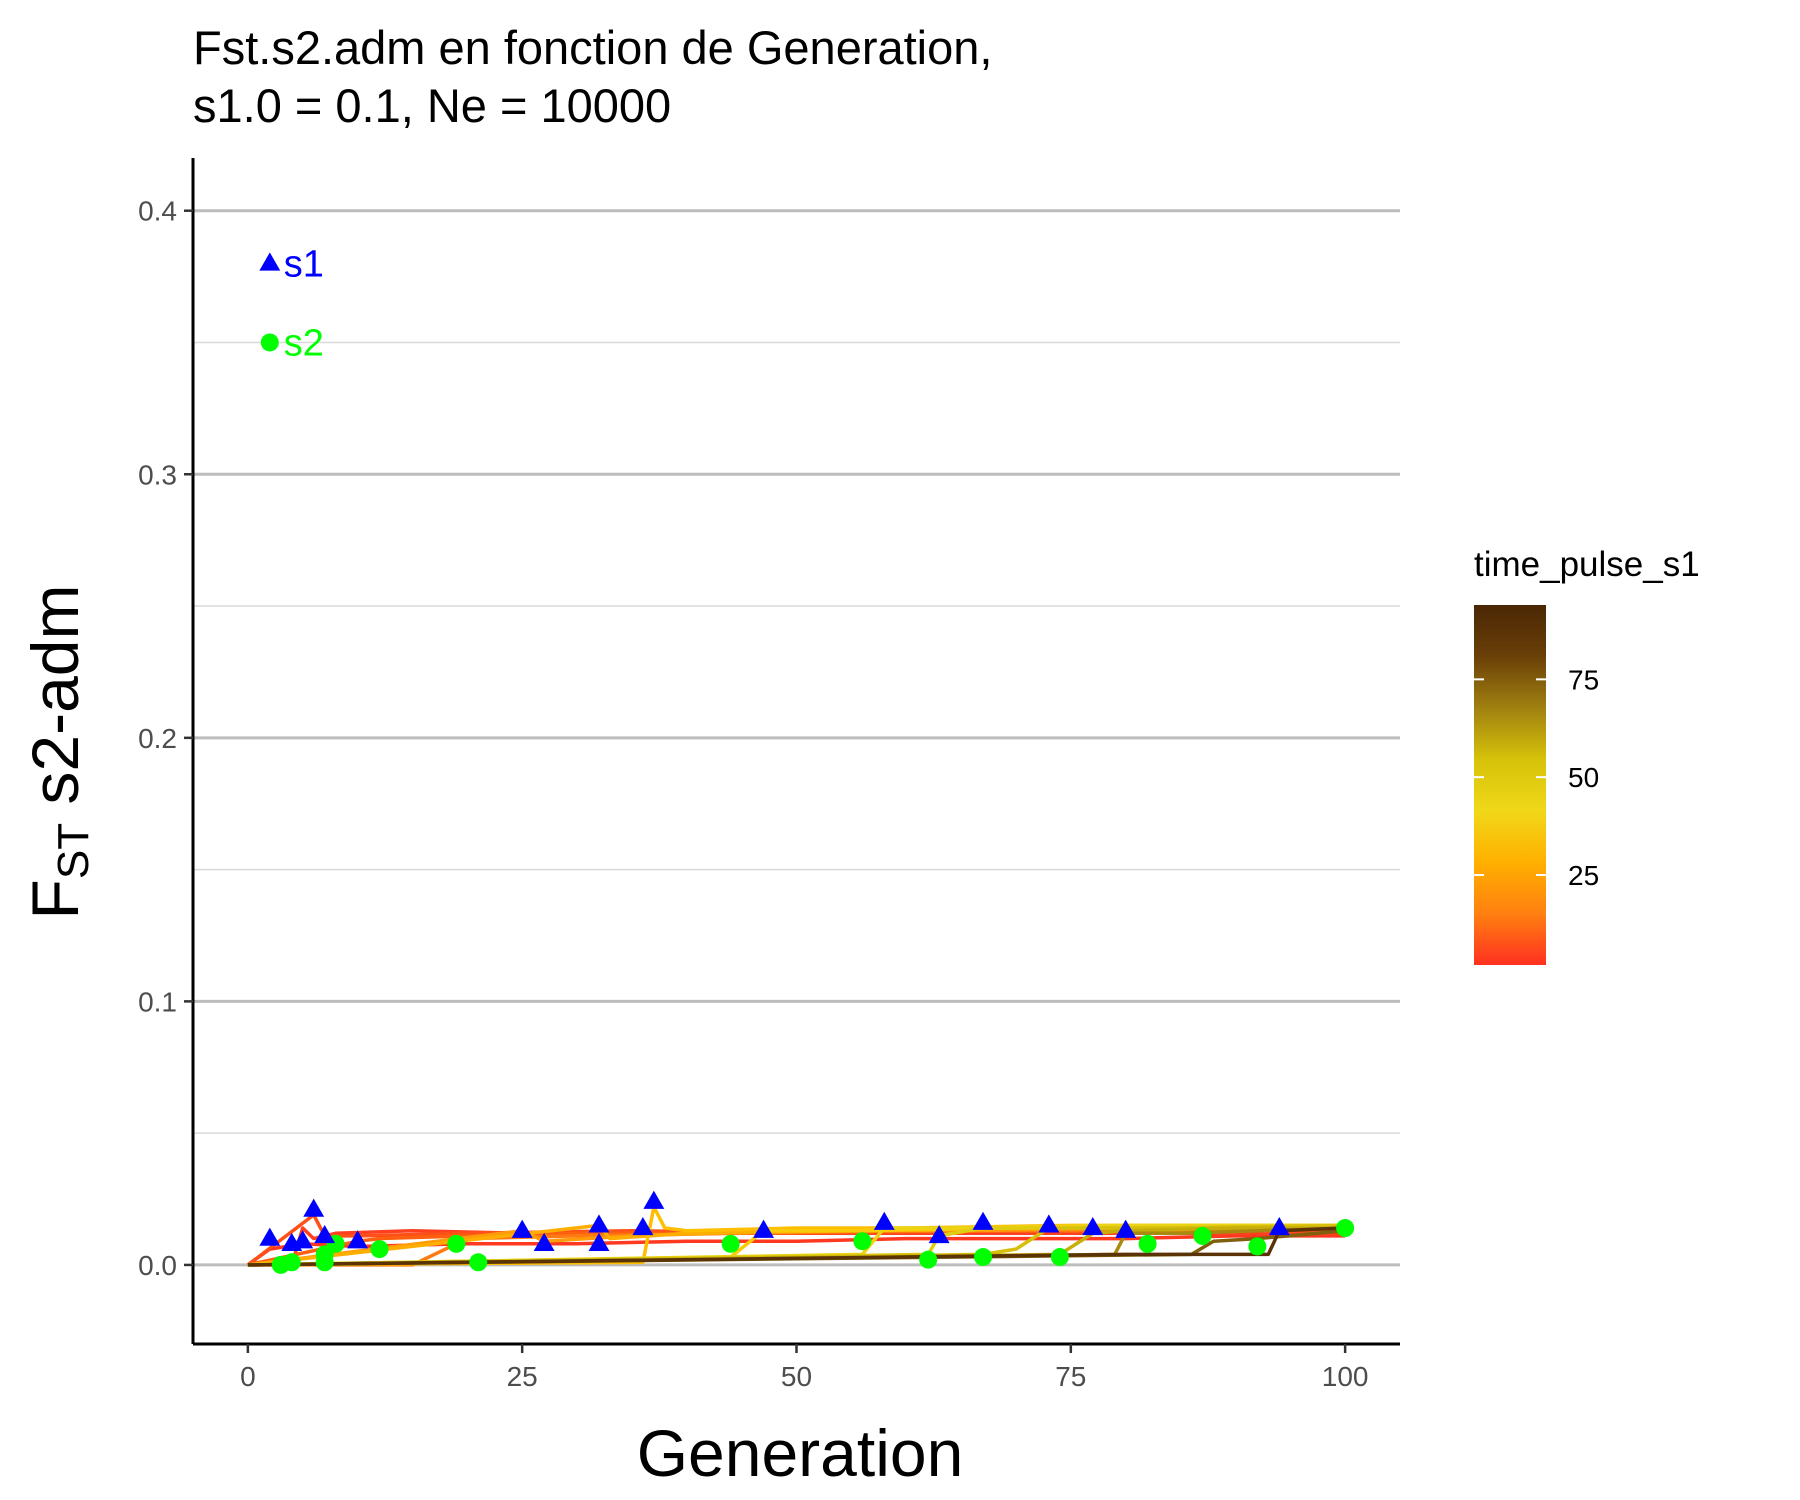 The image size is (1800, 1500). I want to click on legend-ticks: 25 50 75, so click(1536, 777).